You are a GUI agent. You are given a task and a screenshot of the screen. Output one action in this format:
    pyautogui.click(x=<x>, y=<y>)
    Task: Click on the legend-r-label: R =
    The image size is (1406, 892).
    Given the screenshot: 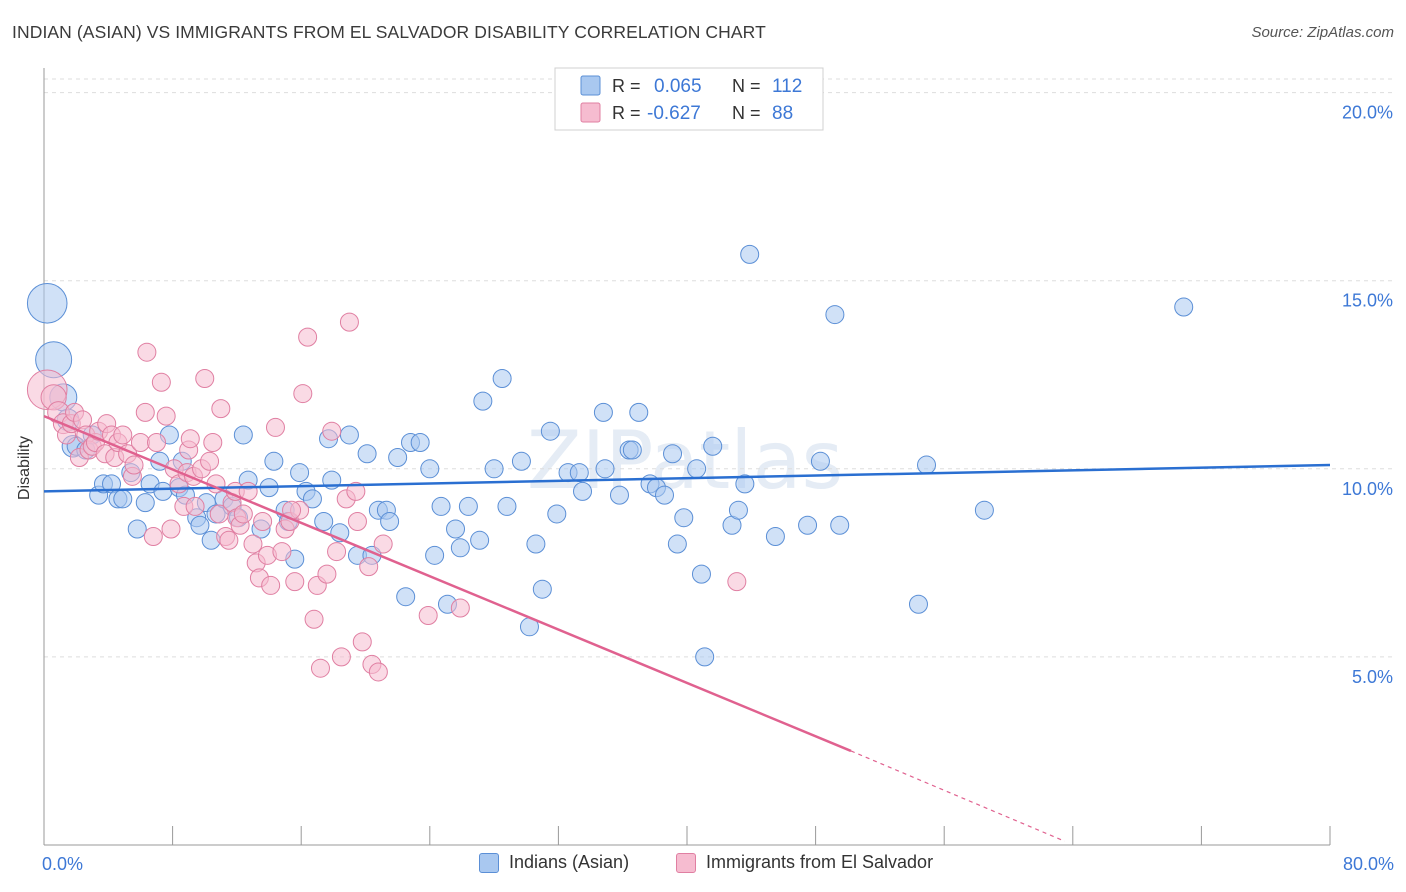 What is the action you would take?
    pyautogui.click(x=626, y=113)
    